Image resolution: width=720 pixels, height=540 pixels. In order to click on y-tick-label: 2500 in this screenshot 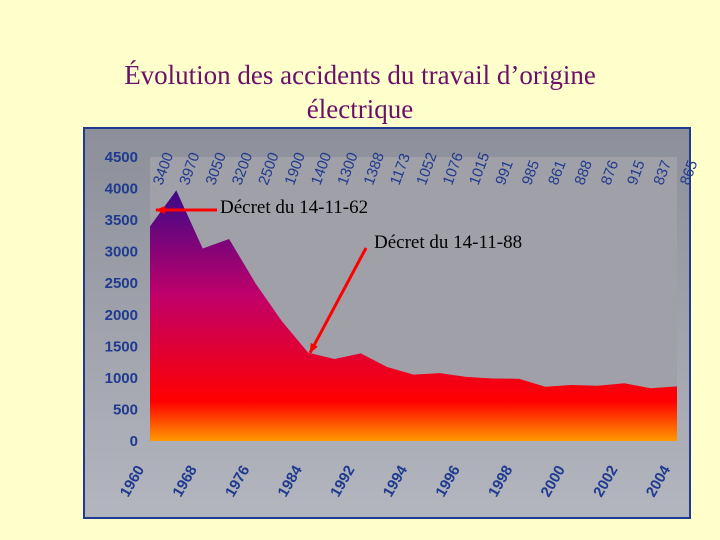, I will do `click(121, 283)`.